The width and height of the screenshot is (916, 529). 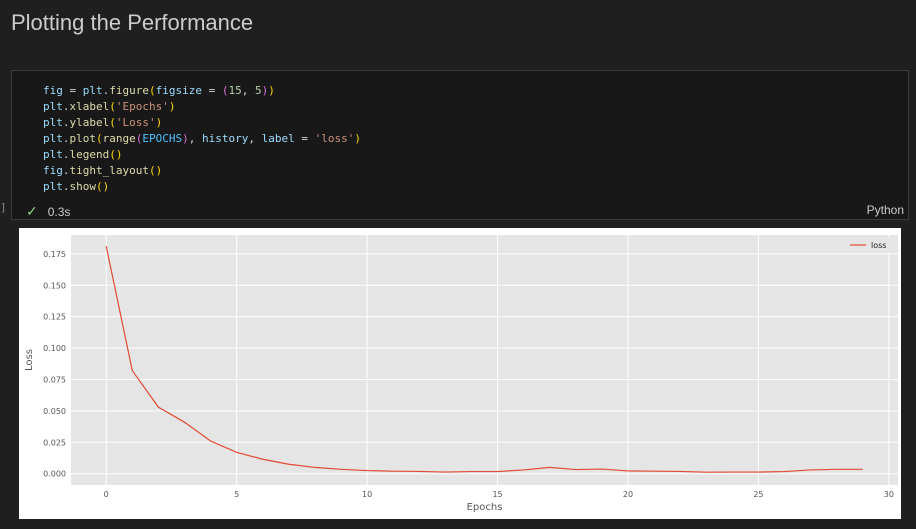 What do you see at coordinates (3, 207) in the screenshot?
I see `cell-gutter-bracket: ]` at bounding box center [3, 207].